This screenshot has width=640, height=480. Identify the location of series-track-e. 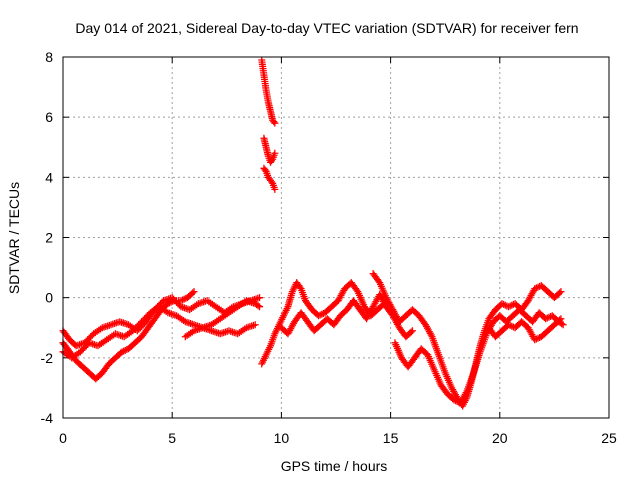
(268, 91).